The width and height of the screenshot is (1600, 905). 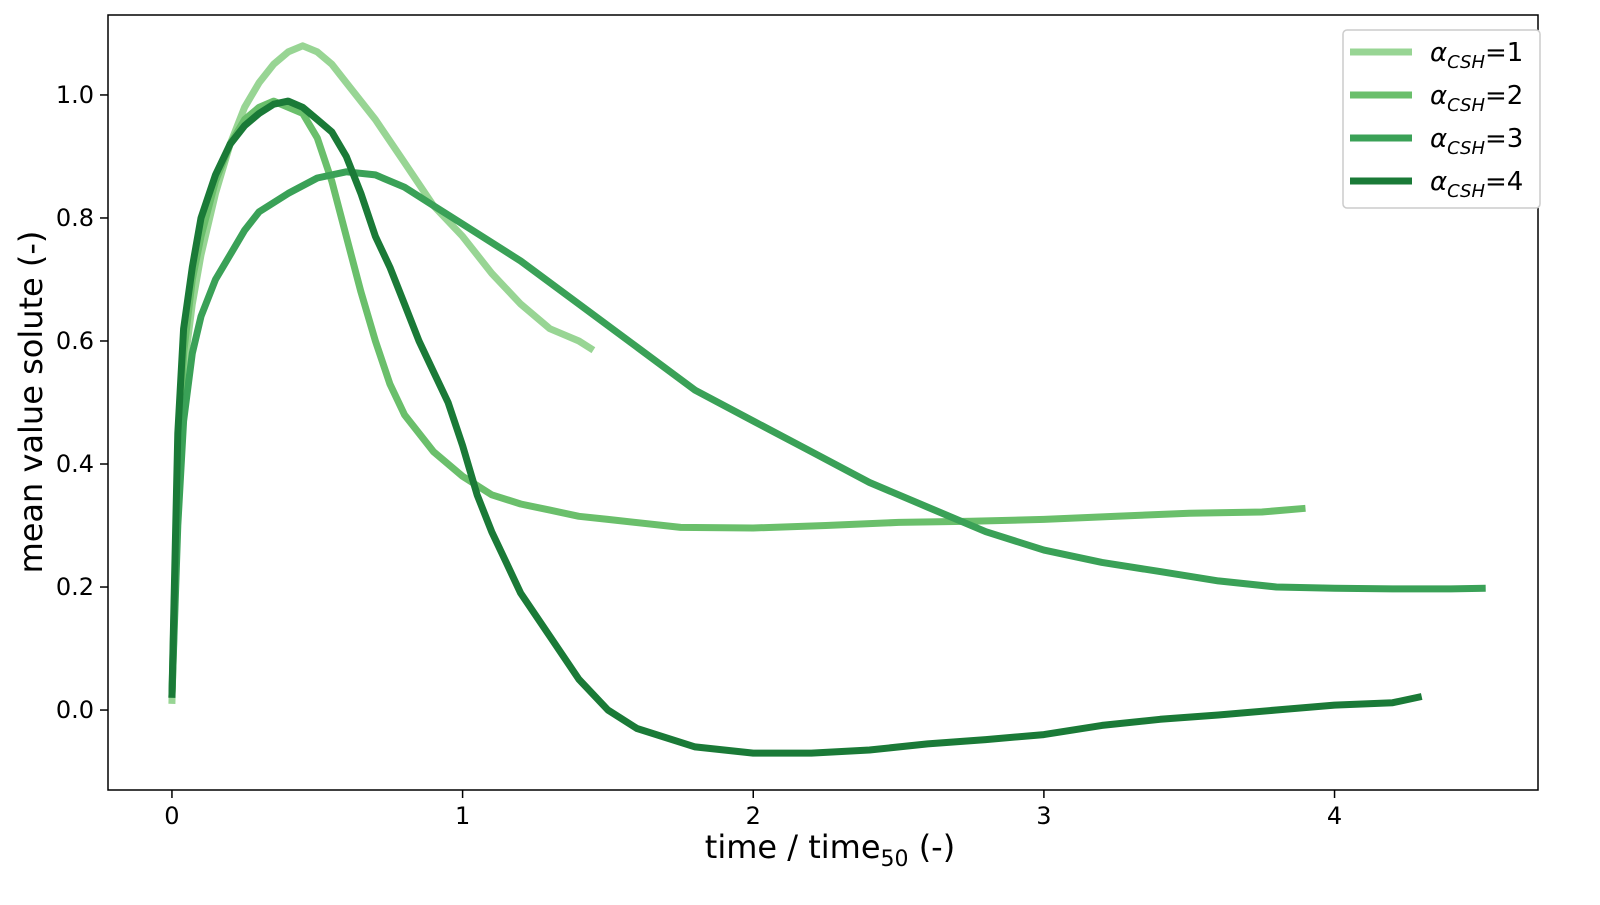 What do you see at coordinates (82, 402) in the screenshot?
I see `y-axis-ticks: 0.0 0.2 0.4 0.6 0.8 1.0` at bounding box center [82, 402].